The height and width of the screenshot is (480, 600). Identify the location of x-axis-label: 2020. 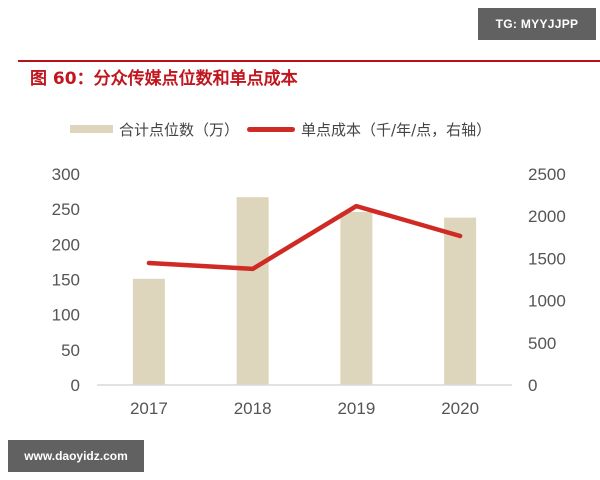
(460, 408).